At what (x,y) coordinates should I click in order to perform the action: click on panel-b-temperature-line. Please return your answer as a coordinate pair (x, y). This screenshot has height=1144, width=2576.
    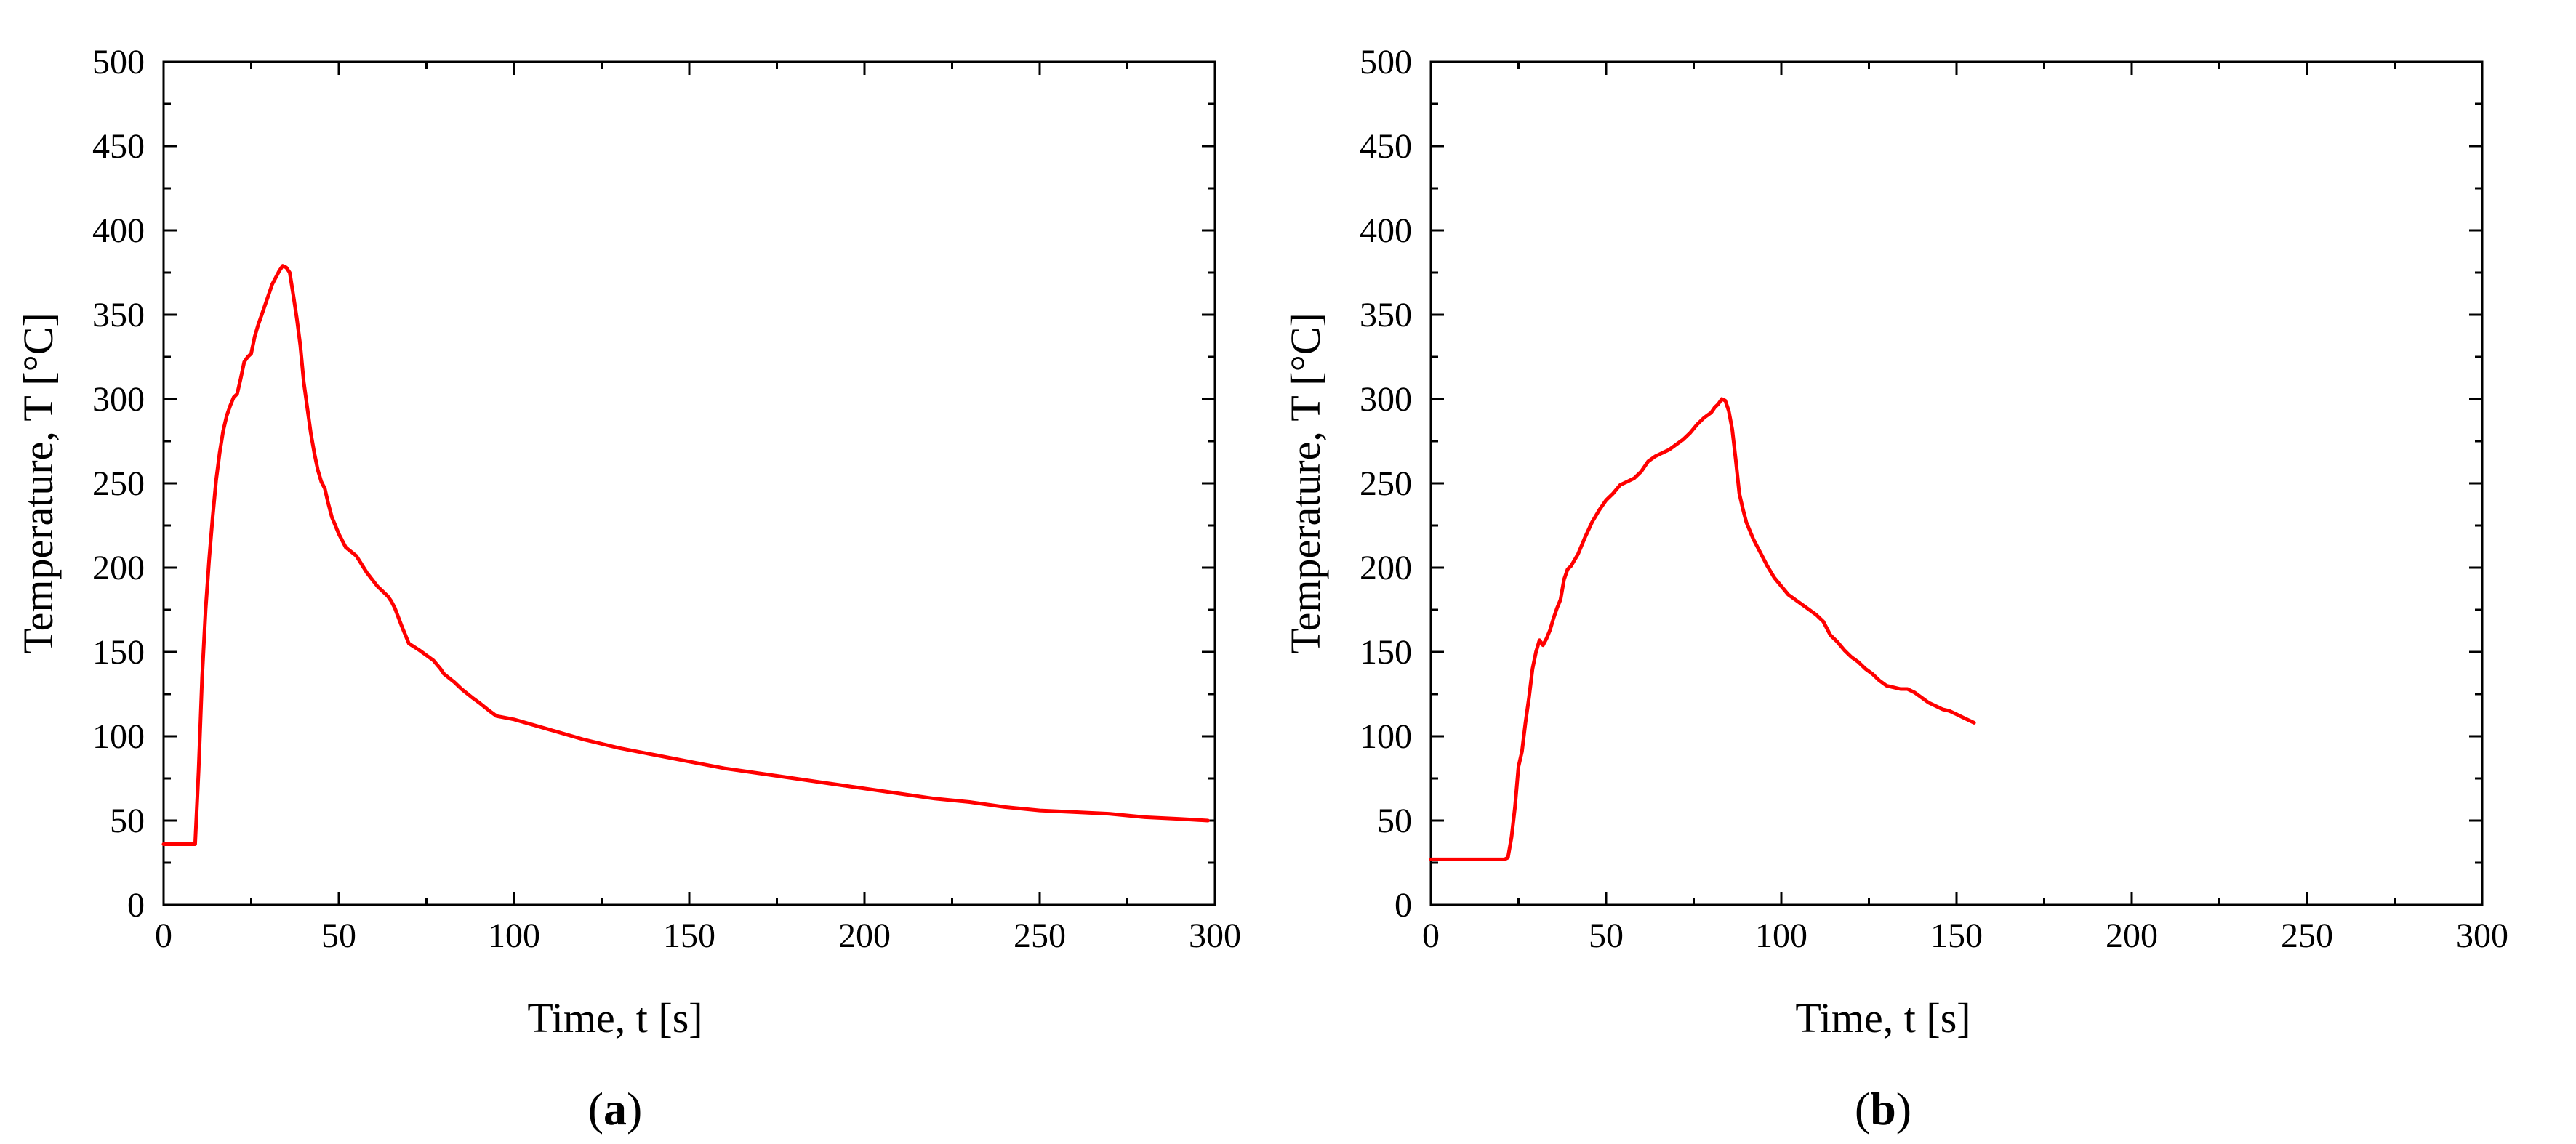
    Looking at the image, I should click on (1703, 629).